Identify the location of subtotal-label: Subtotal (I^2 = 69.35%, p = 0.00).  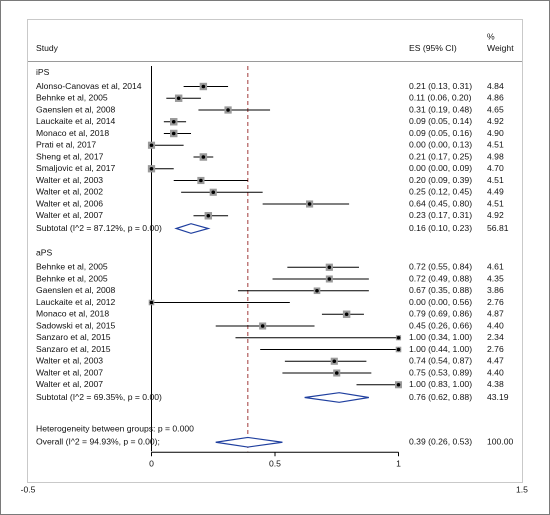
(99, 397).